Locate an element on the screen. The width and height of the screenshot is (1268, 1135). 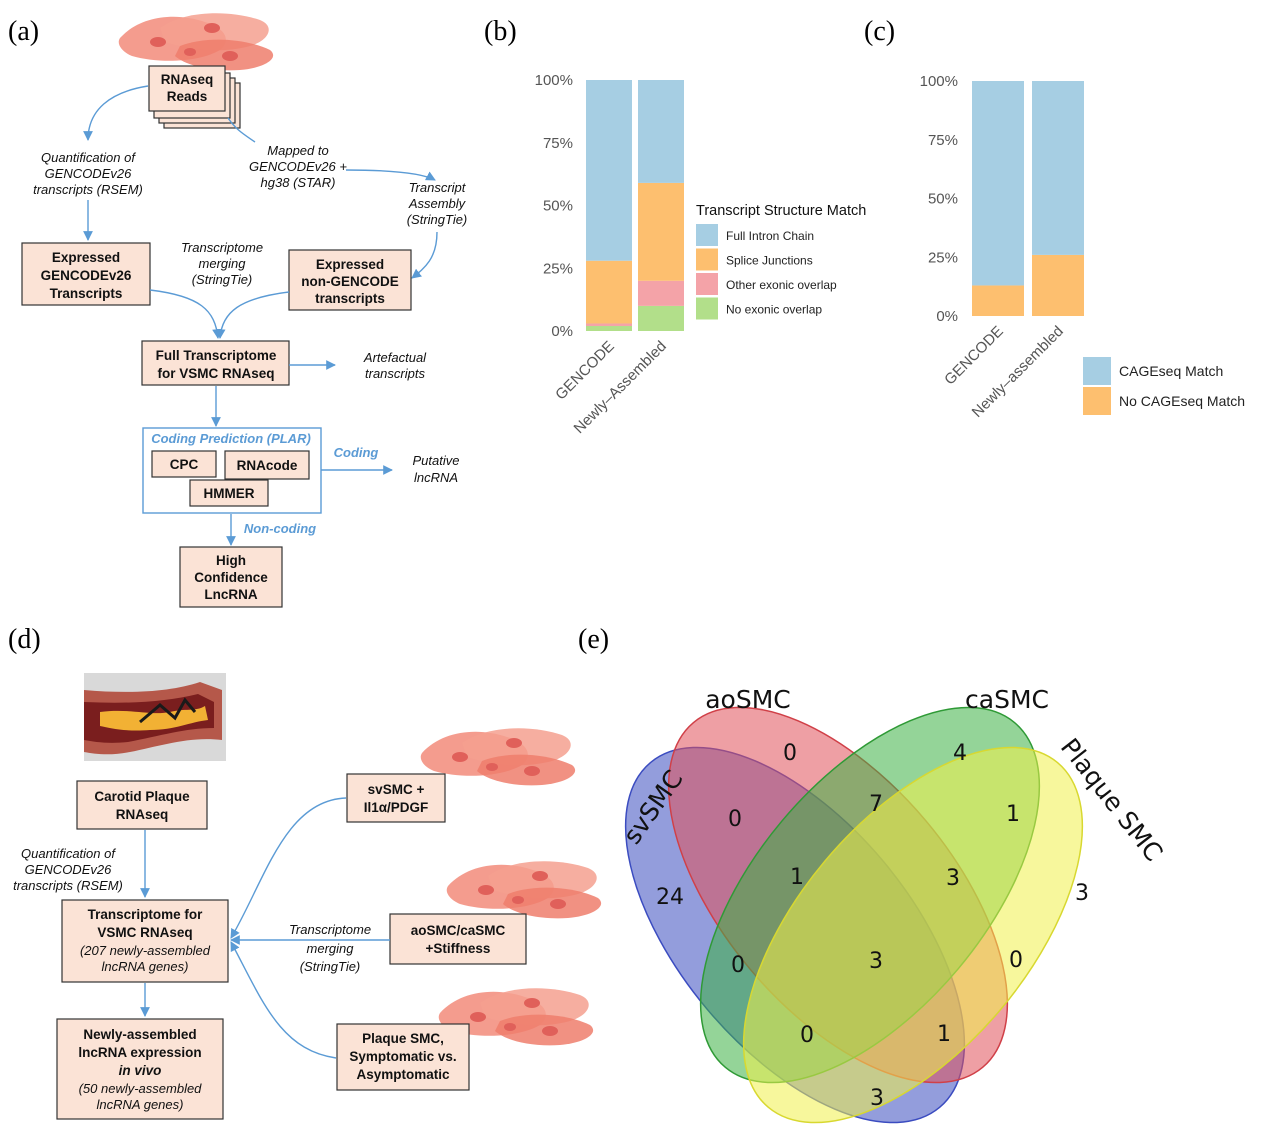
merging-text-1: Transcriptome is located at coordinates (222, 247).